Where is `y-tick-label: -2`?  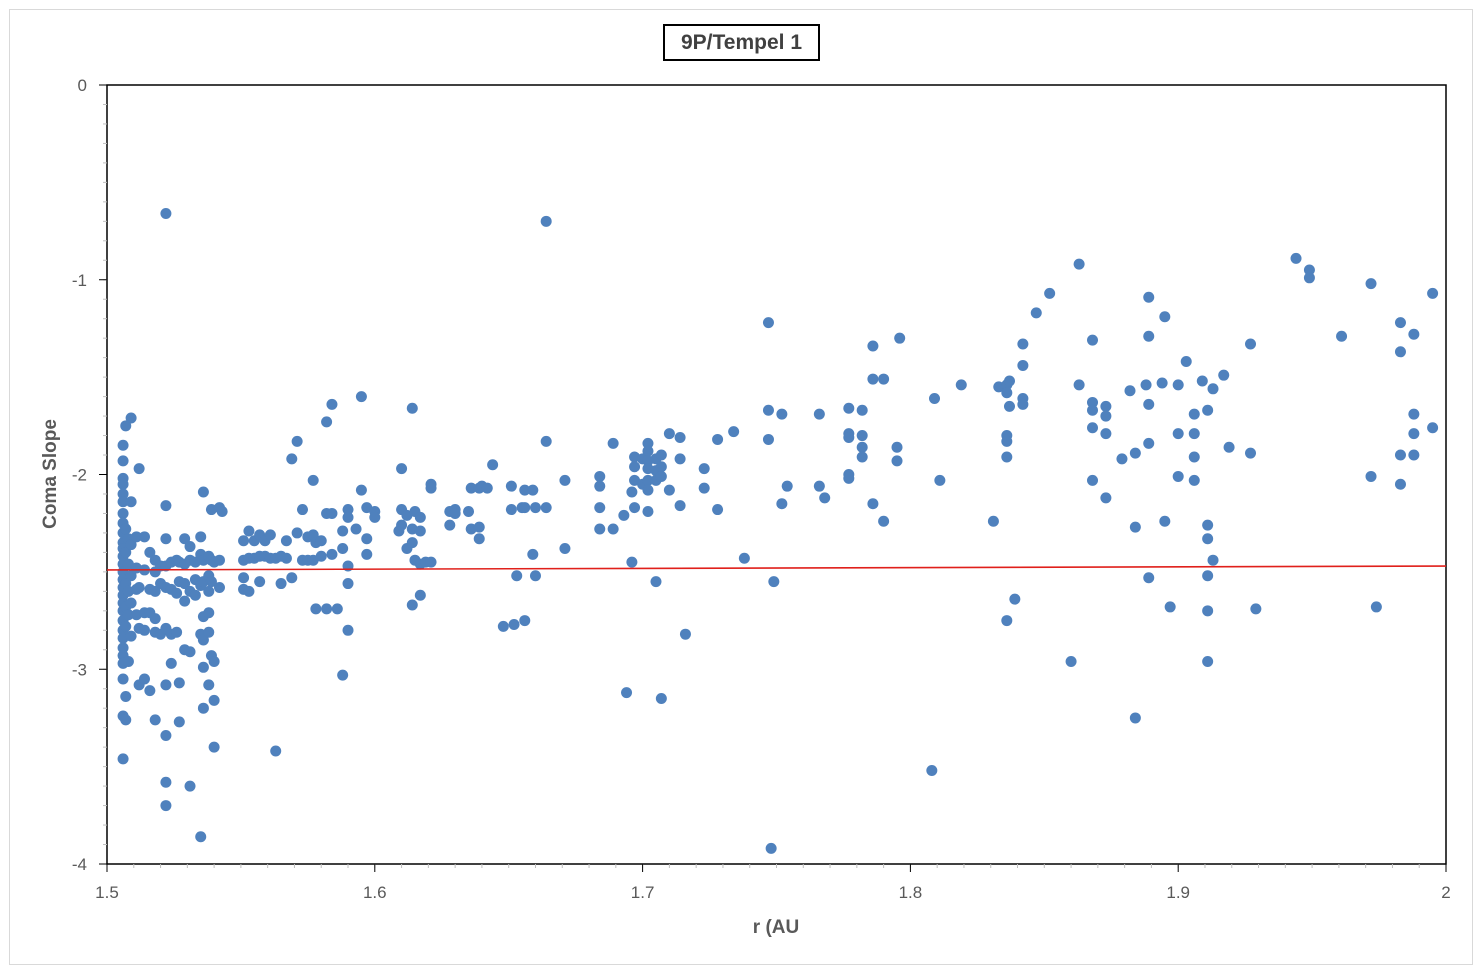 y-tick-label: -2 is located at coordinates (79, 475).